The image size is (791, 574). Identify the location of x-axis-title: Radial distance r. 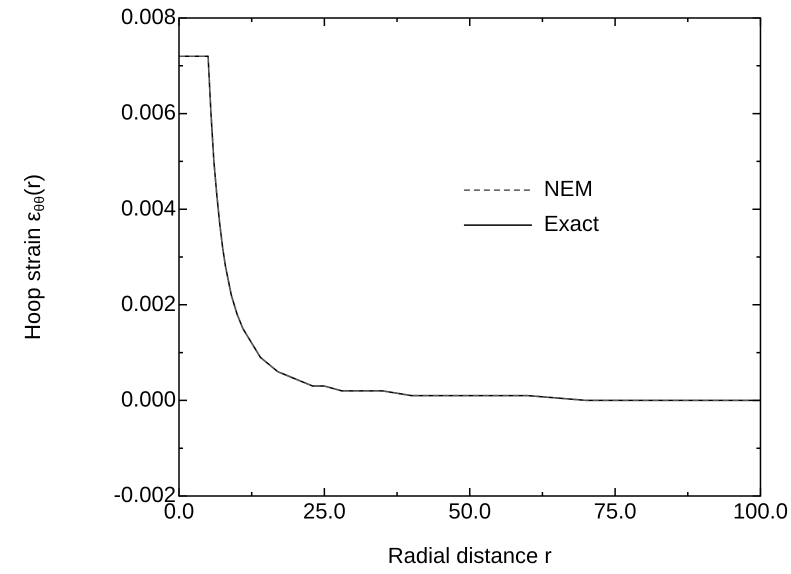
(470, 555).